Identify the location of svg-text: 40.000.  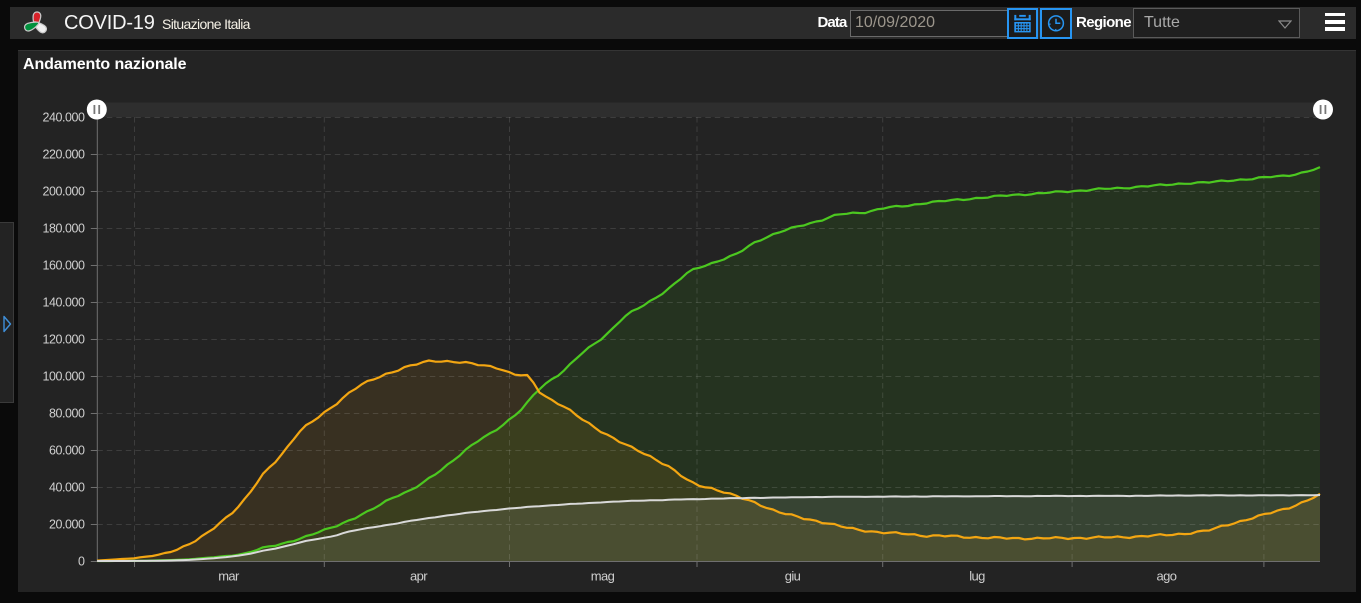
(67, 488).